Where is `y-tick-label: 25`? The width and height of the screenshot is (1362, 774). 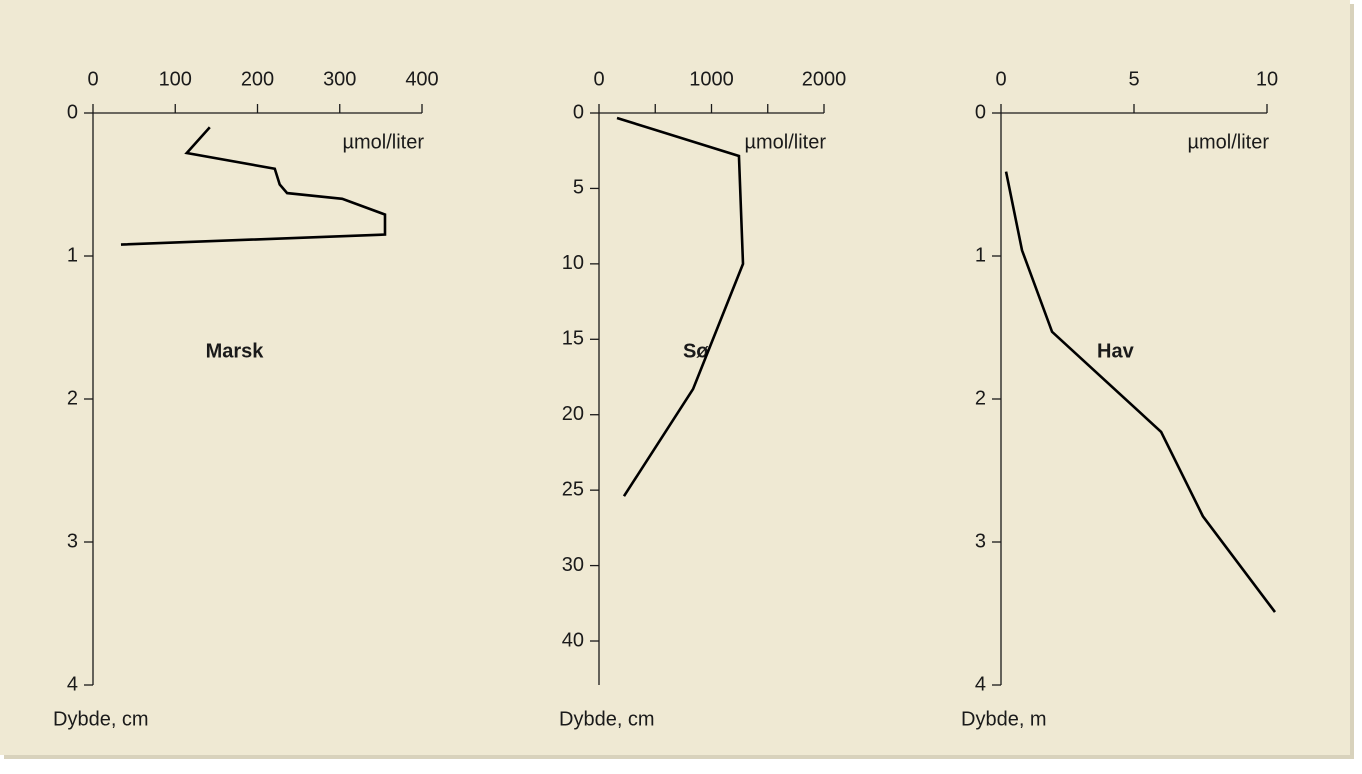
y-tick-label: 25 is located at coordinates (573, 489).